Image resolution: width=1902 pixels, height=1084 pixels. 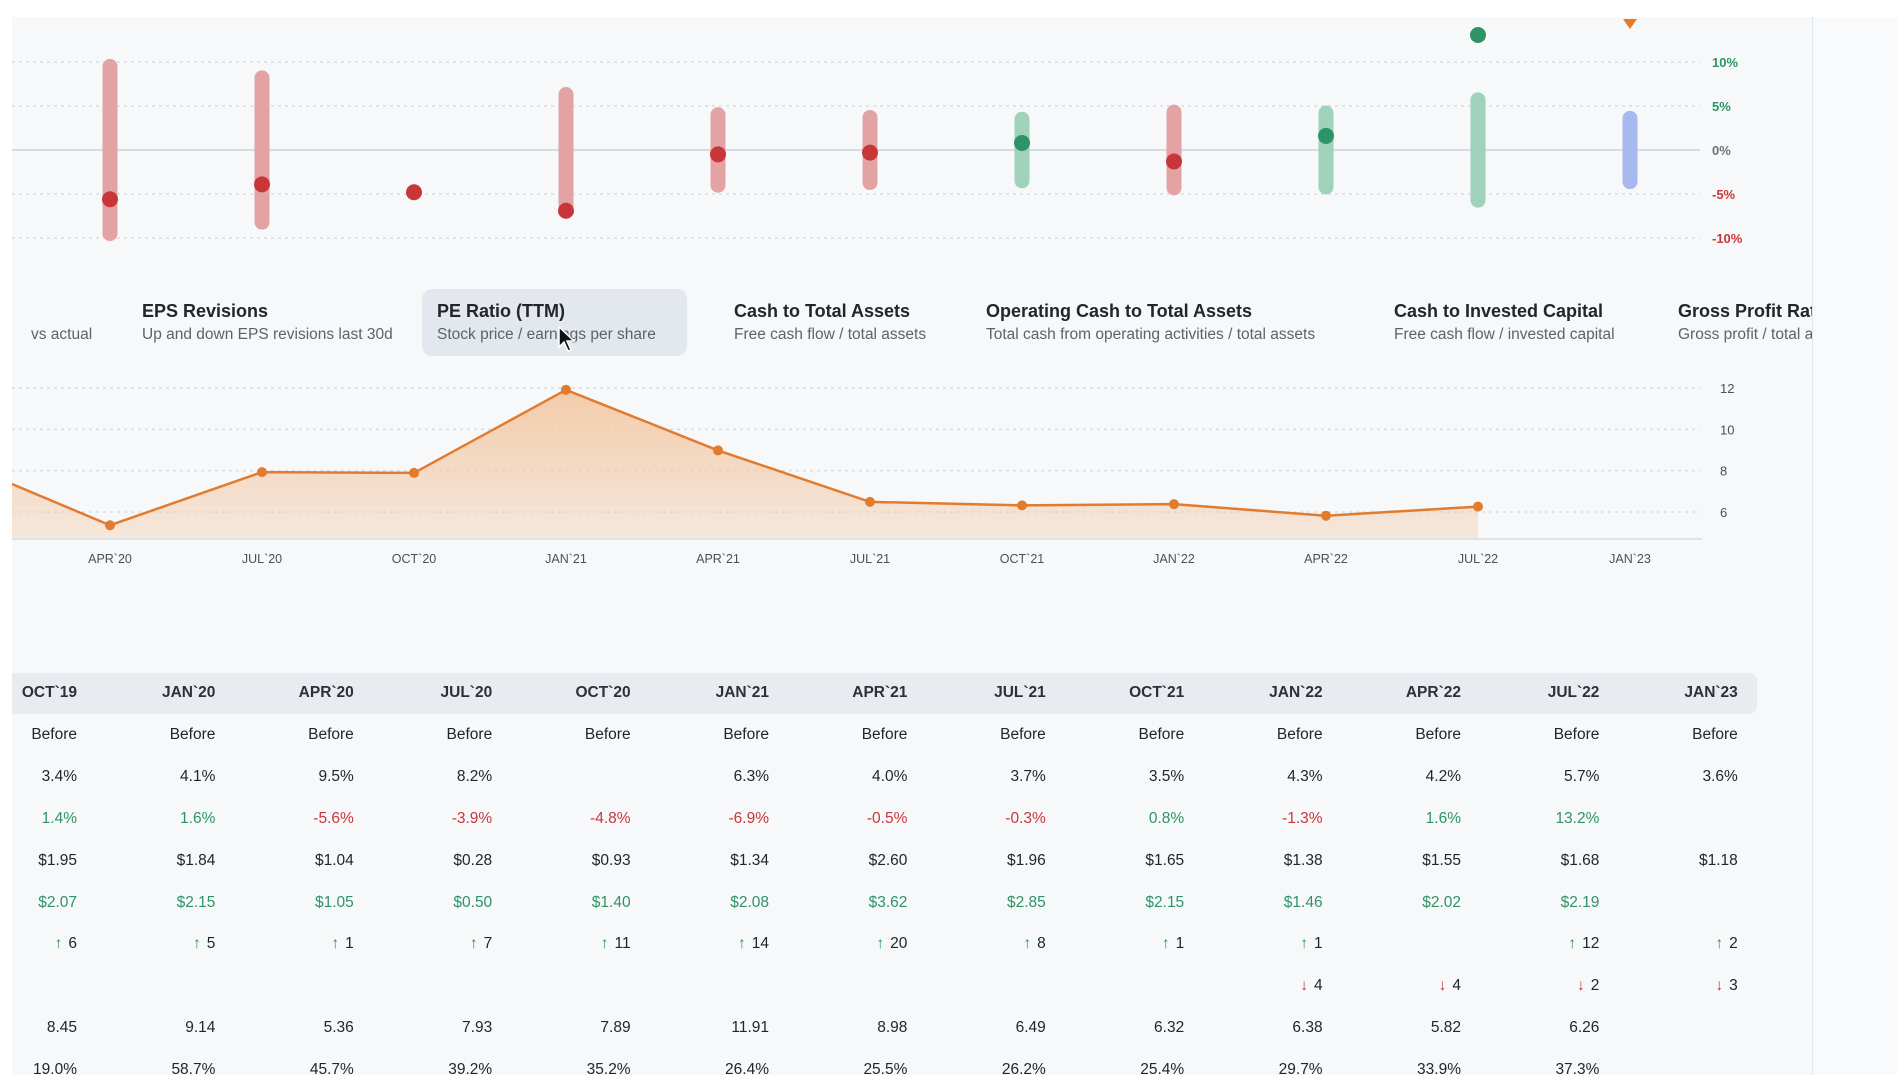 What do you see at coordinates (603, 692) in the screenshot?
I see `column-header: OCT`20` at bounding box center [603, 692].